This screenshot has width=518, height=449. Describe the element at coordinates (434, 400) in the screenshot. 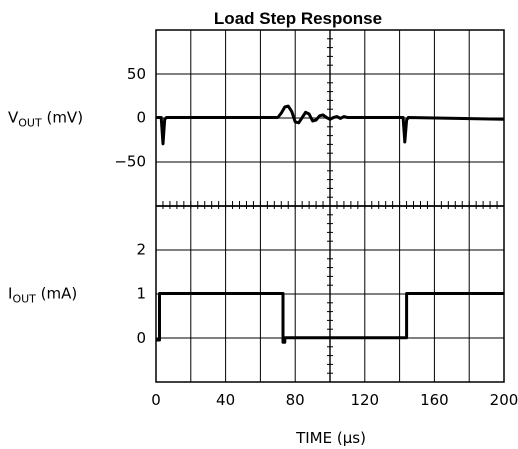

I see `x-tick-label: 160` at that location.